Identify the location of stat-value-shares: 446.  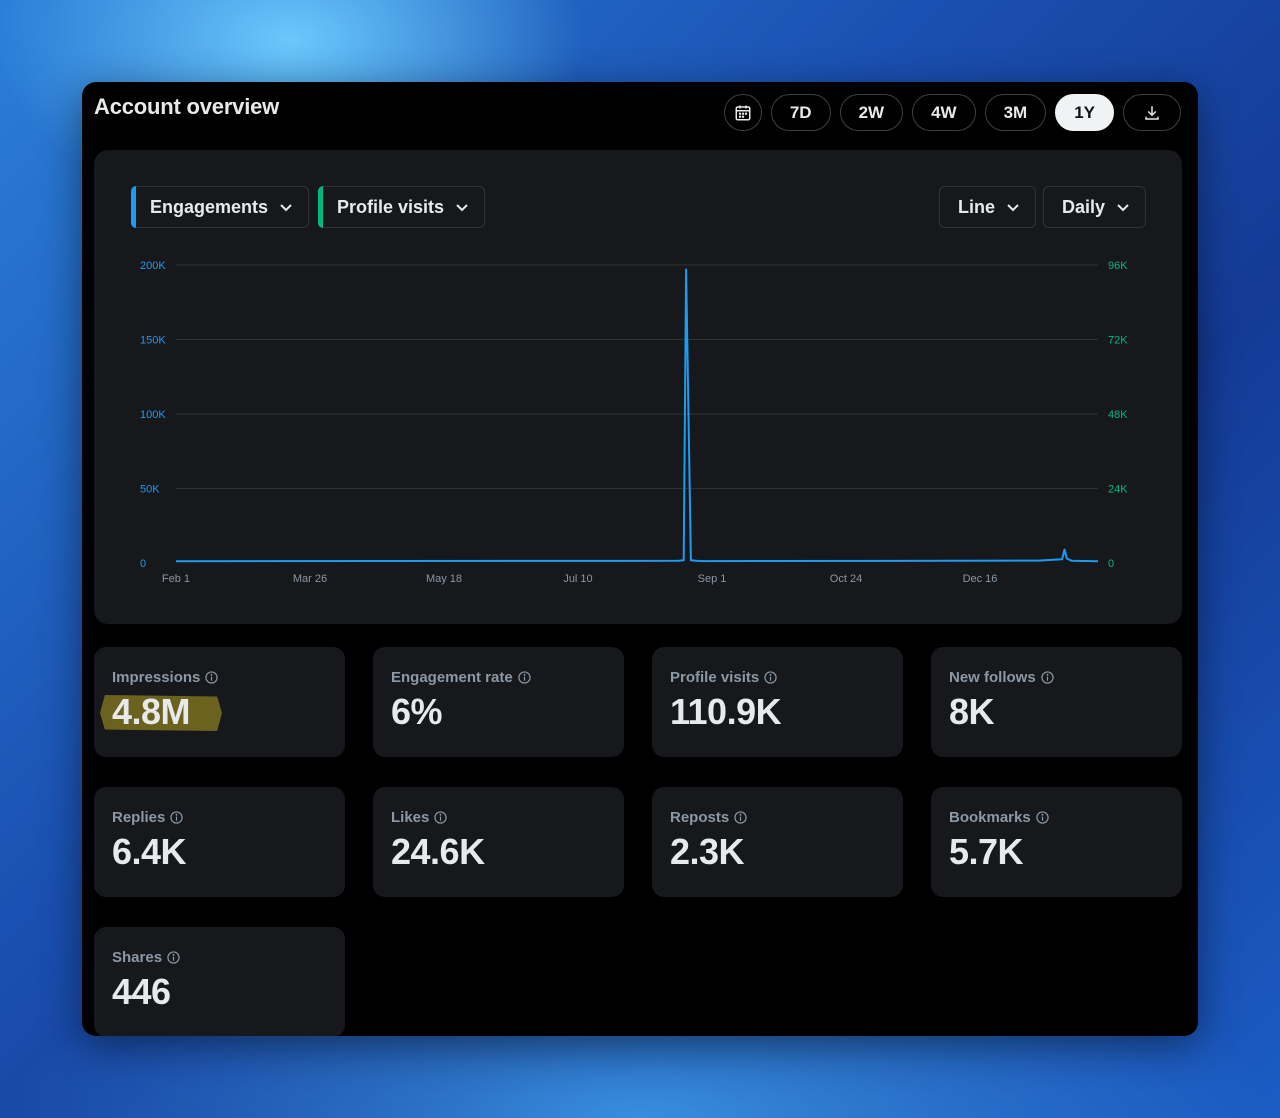
(141, 991).